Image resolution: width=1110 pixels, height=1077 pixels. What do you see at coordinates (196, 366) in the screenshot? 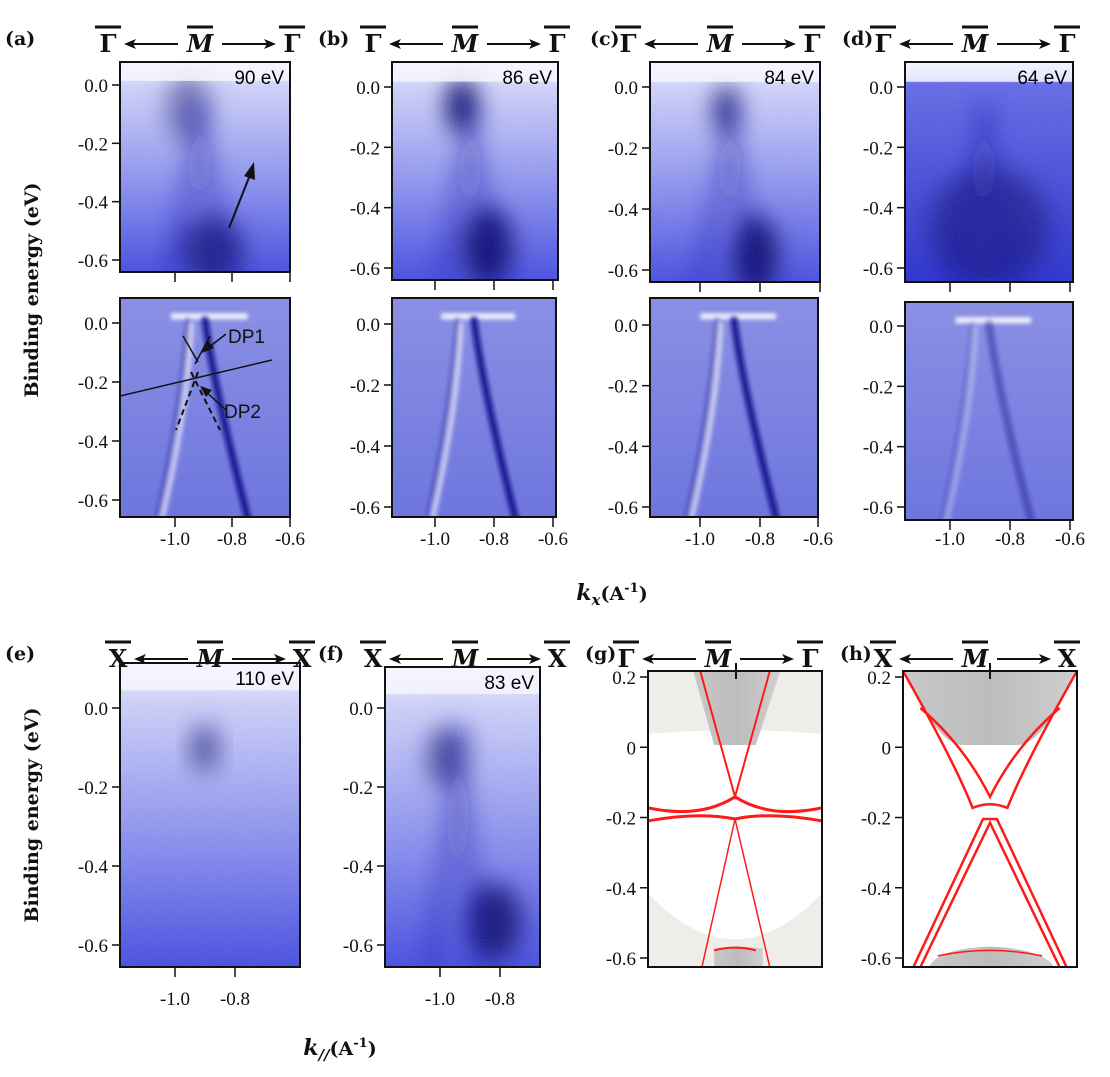
I see `dp1-lines` at bounding box center [196, 366].